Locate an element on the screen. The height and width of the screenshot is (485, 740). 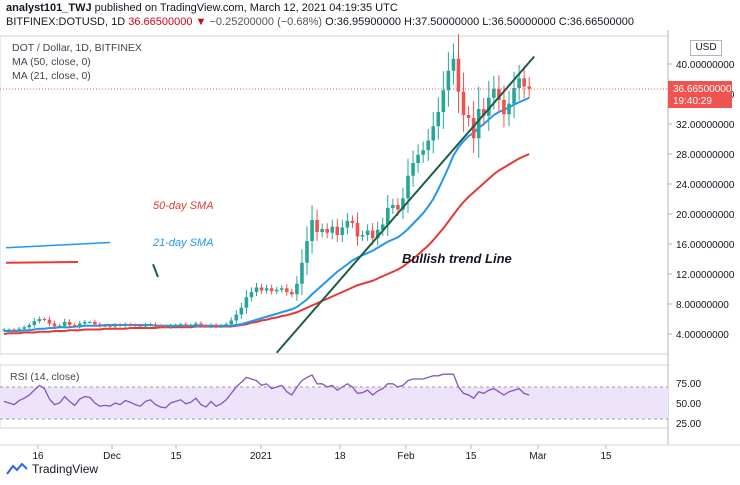
last-price: 36.66500000 is located at coordinates (160, 22).